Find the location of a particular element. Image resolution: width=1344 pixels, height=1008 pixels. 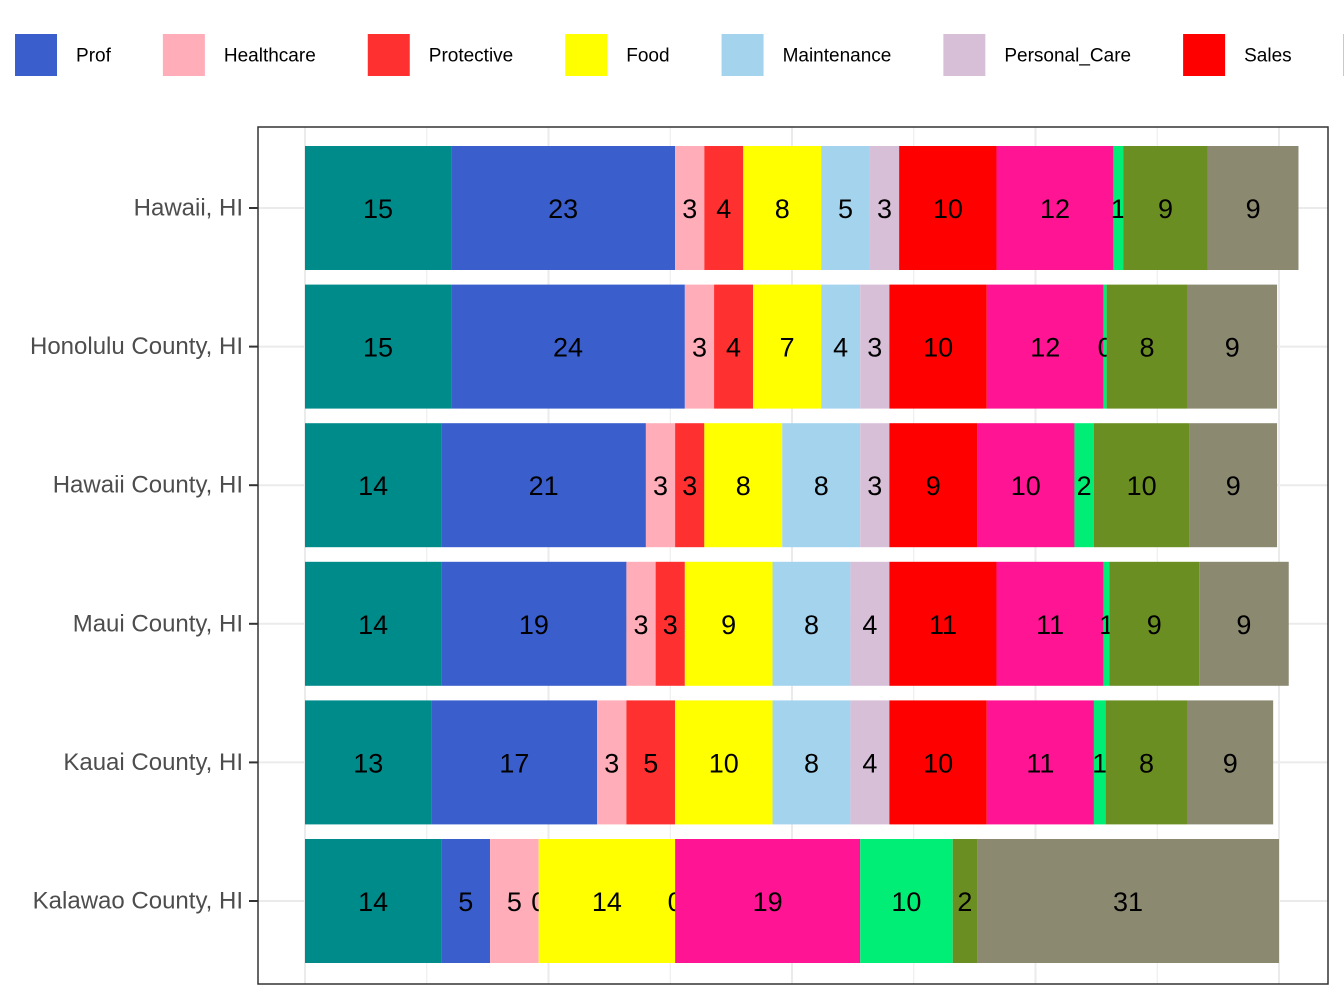

bar-row: 14 19 3 3 9 8 4 11 11 1 9 9 is located at coordinates (797, 623).